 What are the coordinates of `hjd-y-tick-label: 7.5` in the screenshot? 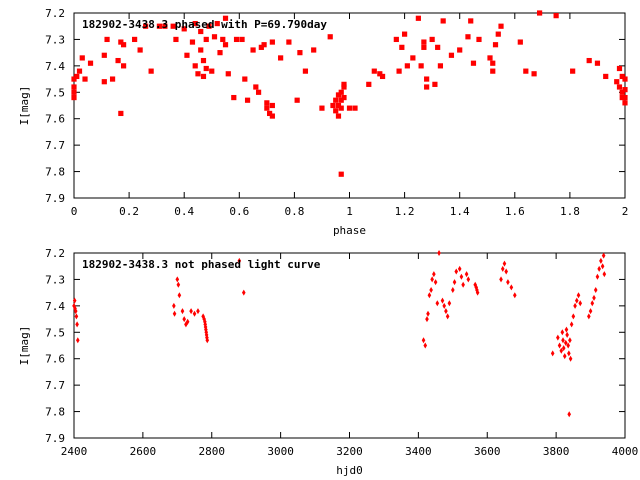 It's located at (55, 332).